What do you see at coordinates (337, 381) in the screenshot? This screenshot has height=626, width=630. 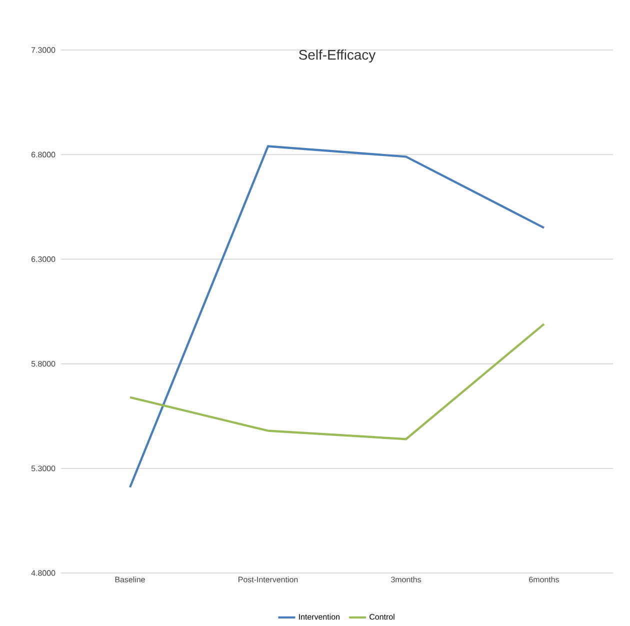 I see `line-series` at bounding box center [337, 381].